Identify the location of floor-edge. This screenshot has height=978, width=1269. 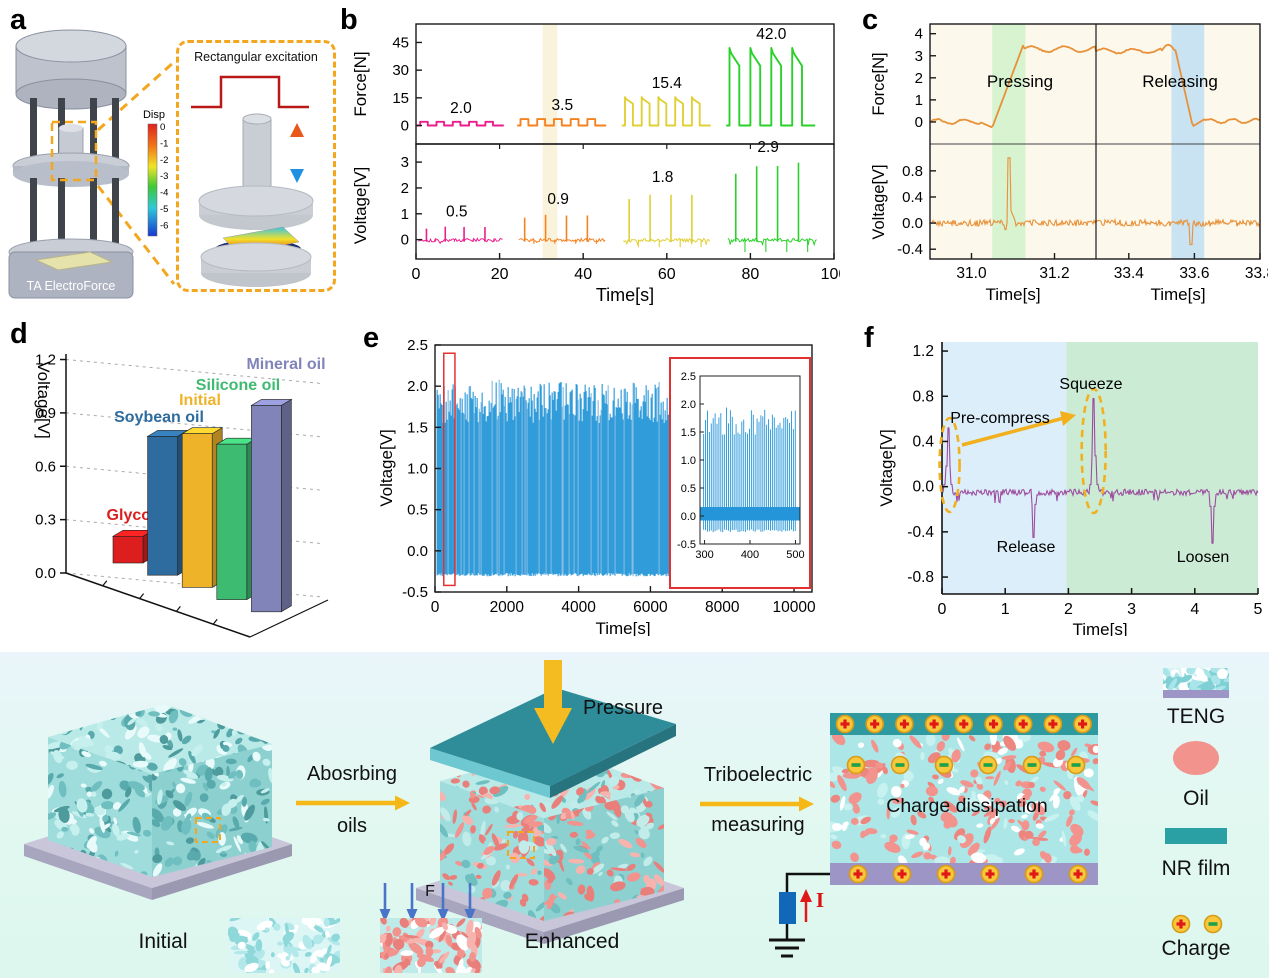
(289, 618).